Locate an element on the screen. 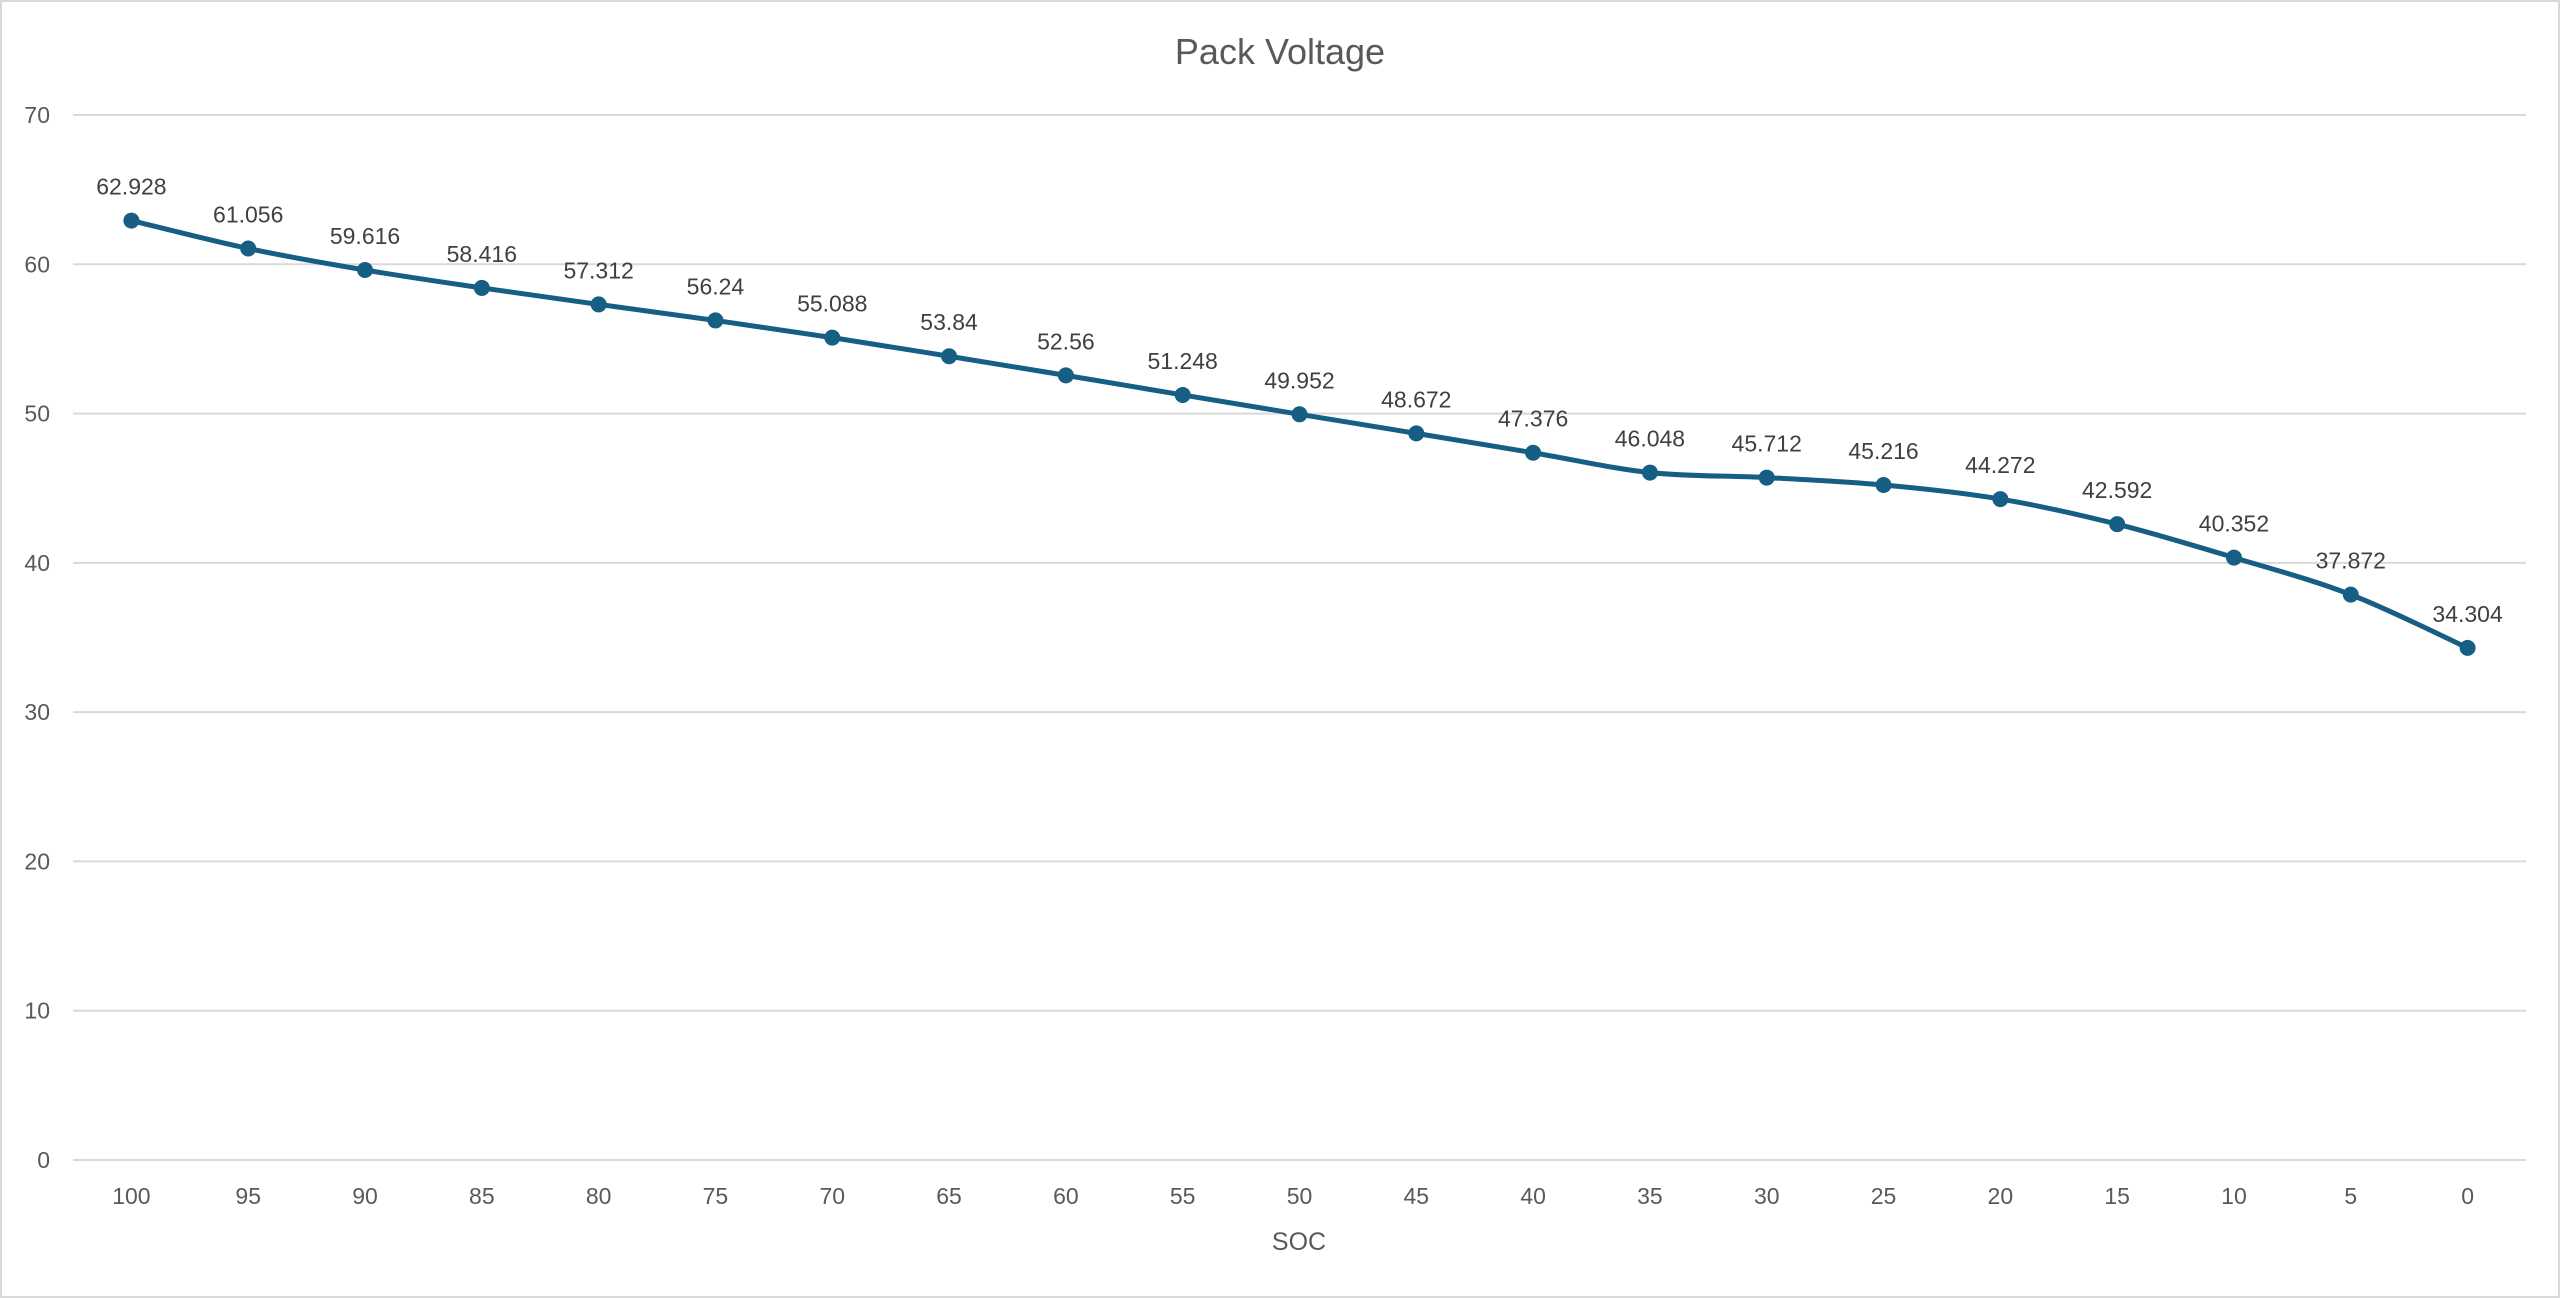 This screenshot has height=1298, width=2560. data-label: 45.712 is located at coordinates (1767, 444).